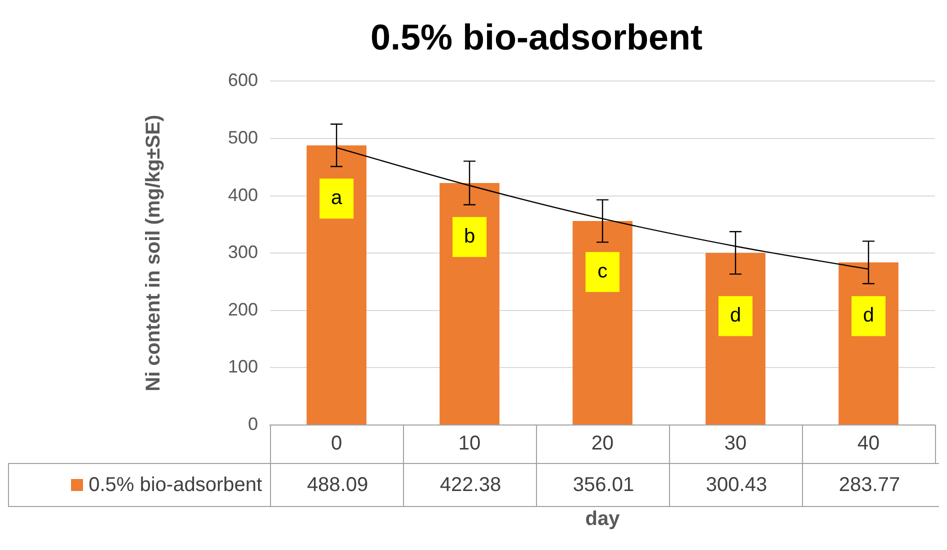 This screenshot has width=947, height=550. Describe the element at coordinates (469, 443) in the screenshot. I see `x-tick-label: 10` at that location.